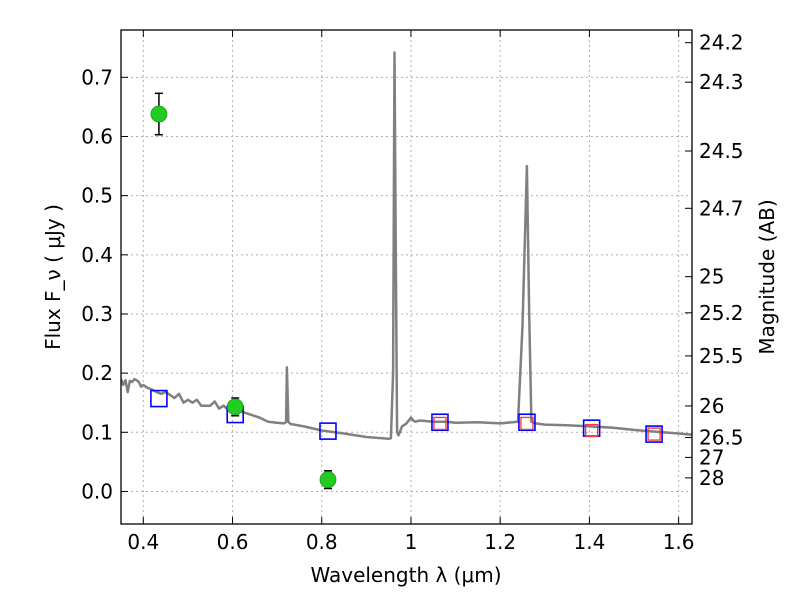  I want to click on y-tick-label: 0.5, so click(97, 196).